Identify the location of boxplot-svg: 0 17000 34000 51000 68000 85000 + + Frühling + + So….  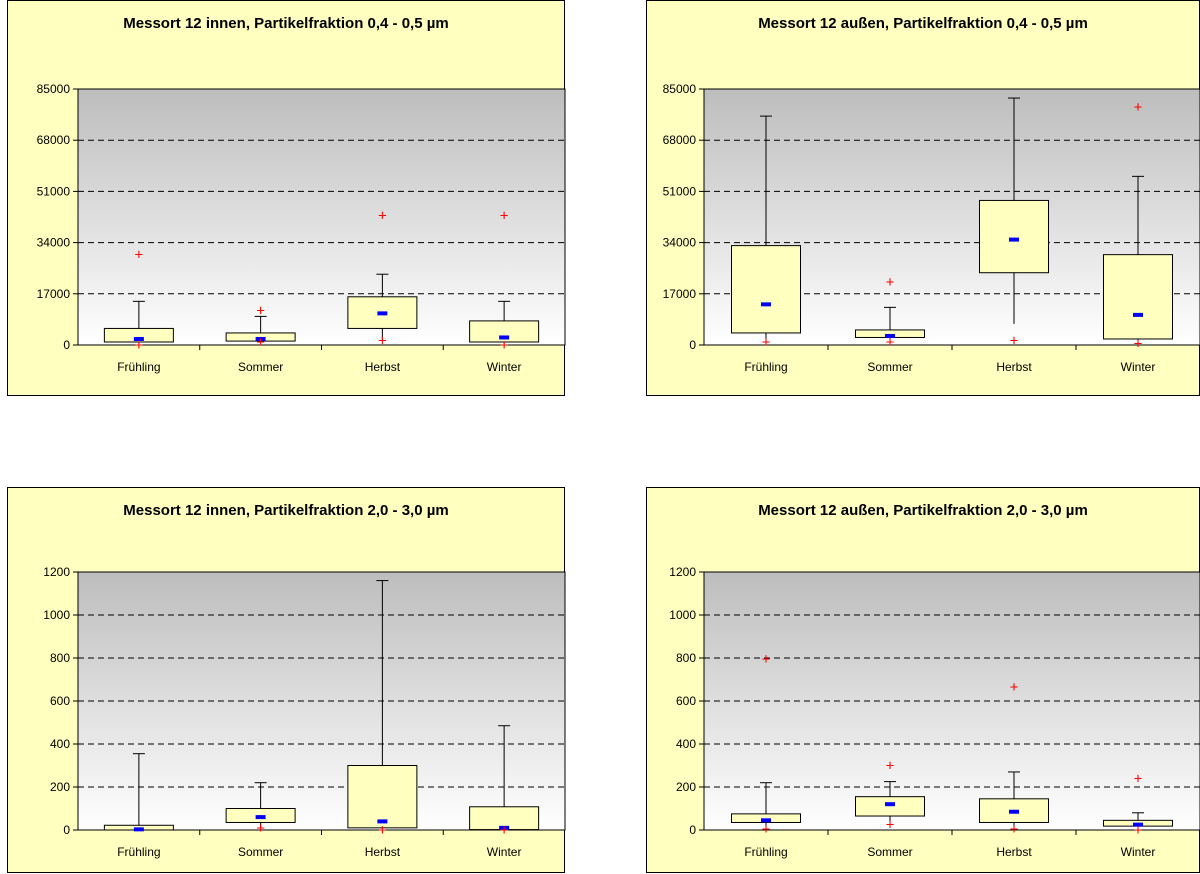
(301, 228).